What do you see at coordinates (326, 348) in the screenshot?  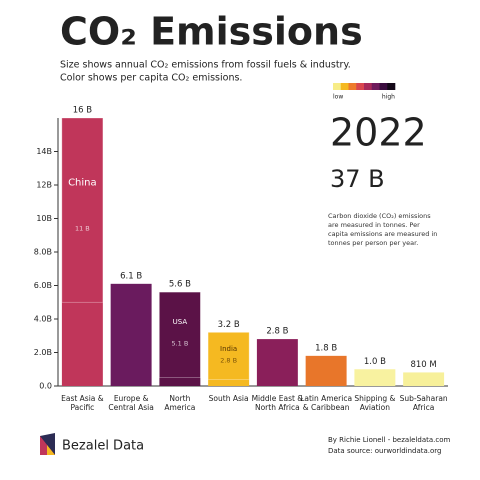 I see `value-label: 1.8 B` at bounding box center [326, 348].